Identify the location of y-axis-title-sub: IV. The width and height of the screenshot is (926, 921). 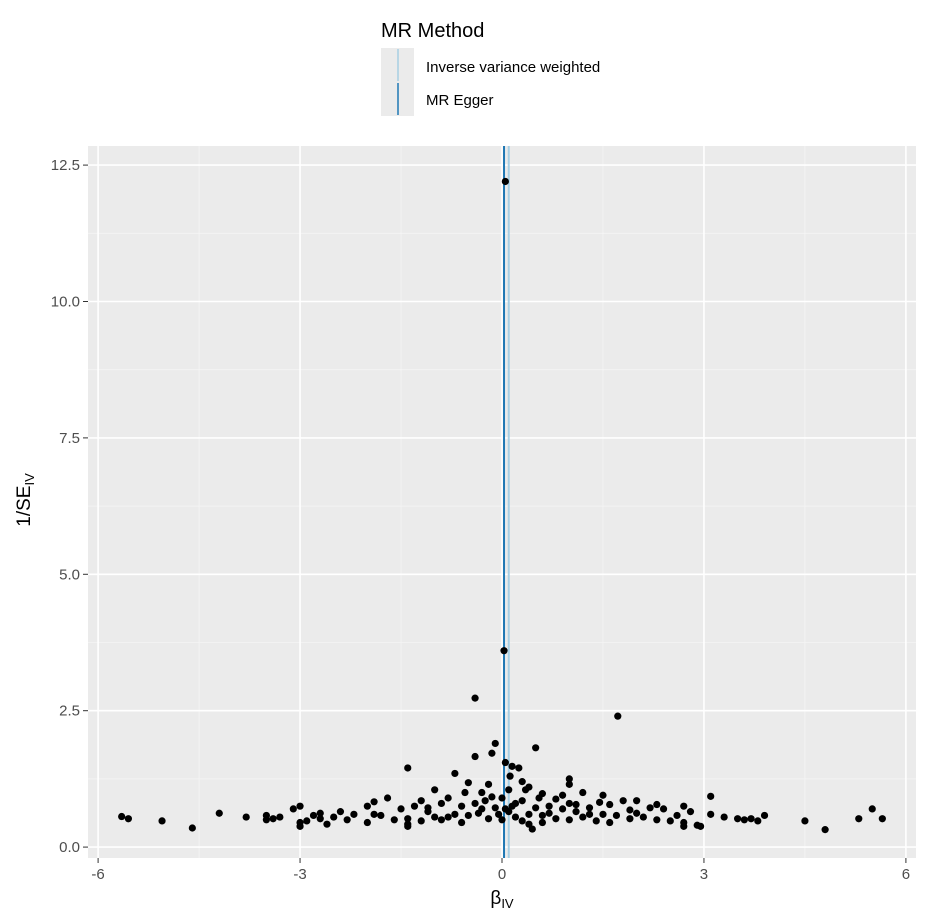
(29, 479).